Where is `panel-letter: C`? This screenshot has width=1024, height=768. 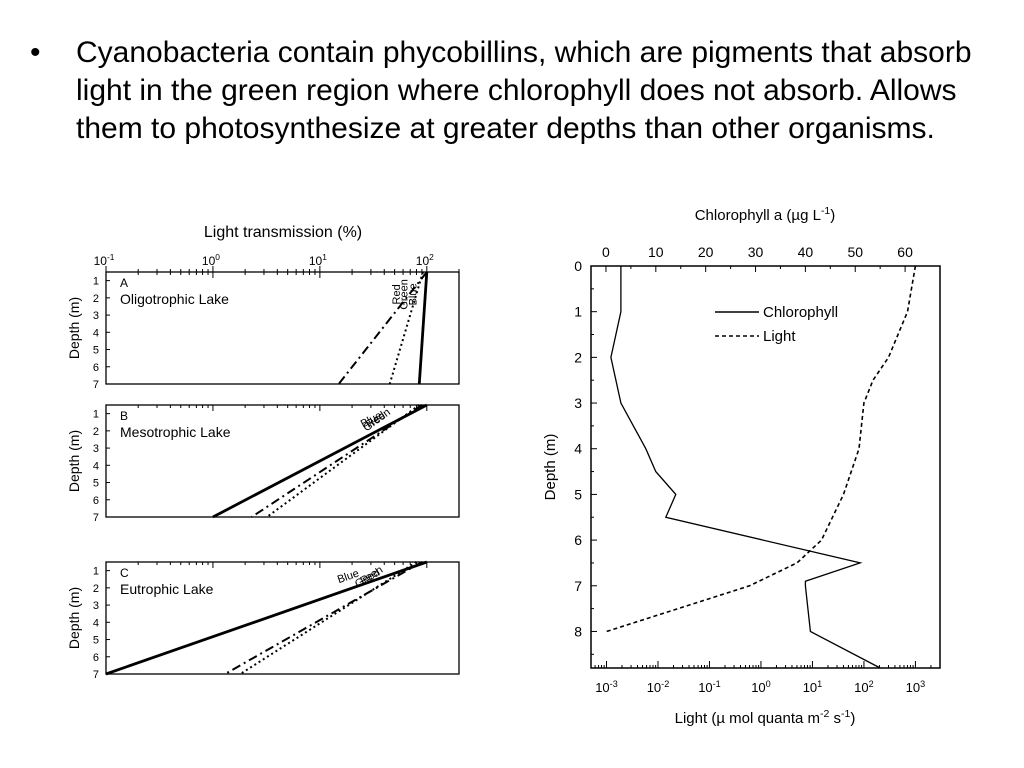
panel-letter: C is located at coordinates (124, 573).